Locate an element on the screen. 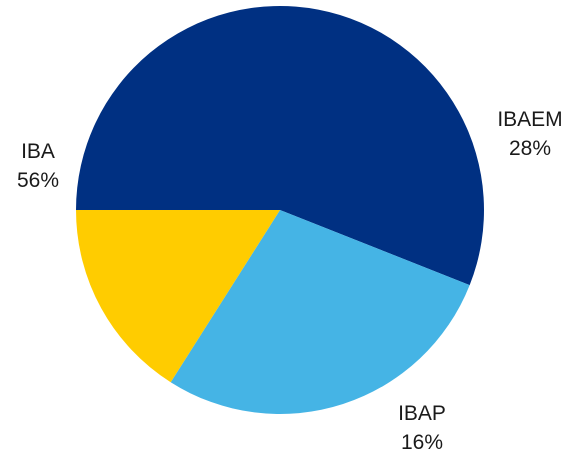 This screenshot has width=582, height=457. label-iba-name: IBA is located at coordinates (38, 151).